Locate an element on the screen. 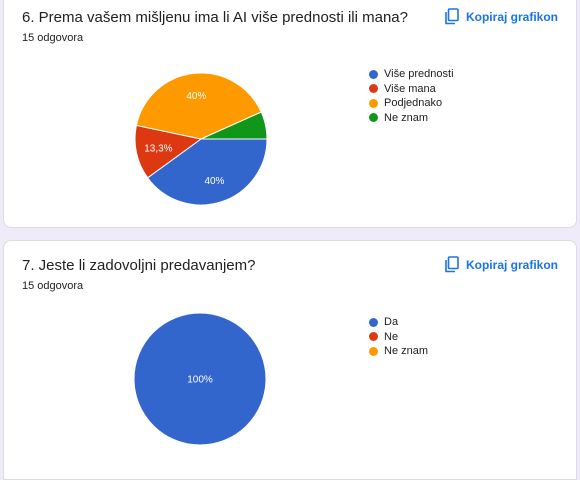 This screenshot has height=480, width=580. legend-item: Više prednosti is located at coordinates (411, 74).